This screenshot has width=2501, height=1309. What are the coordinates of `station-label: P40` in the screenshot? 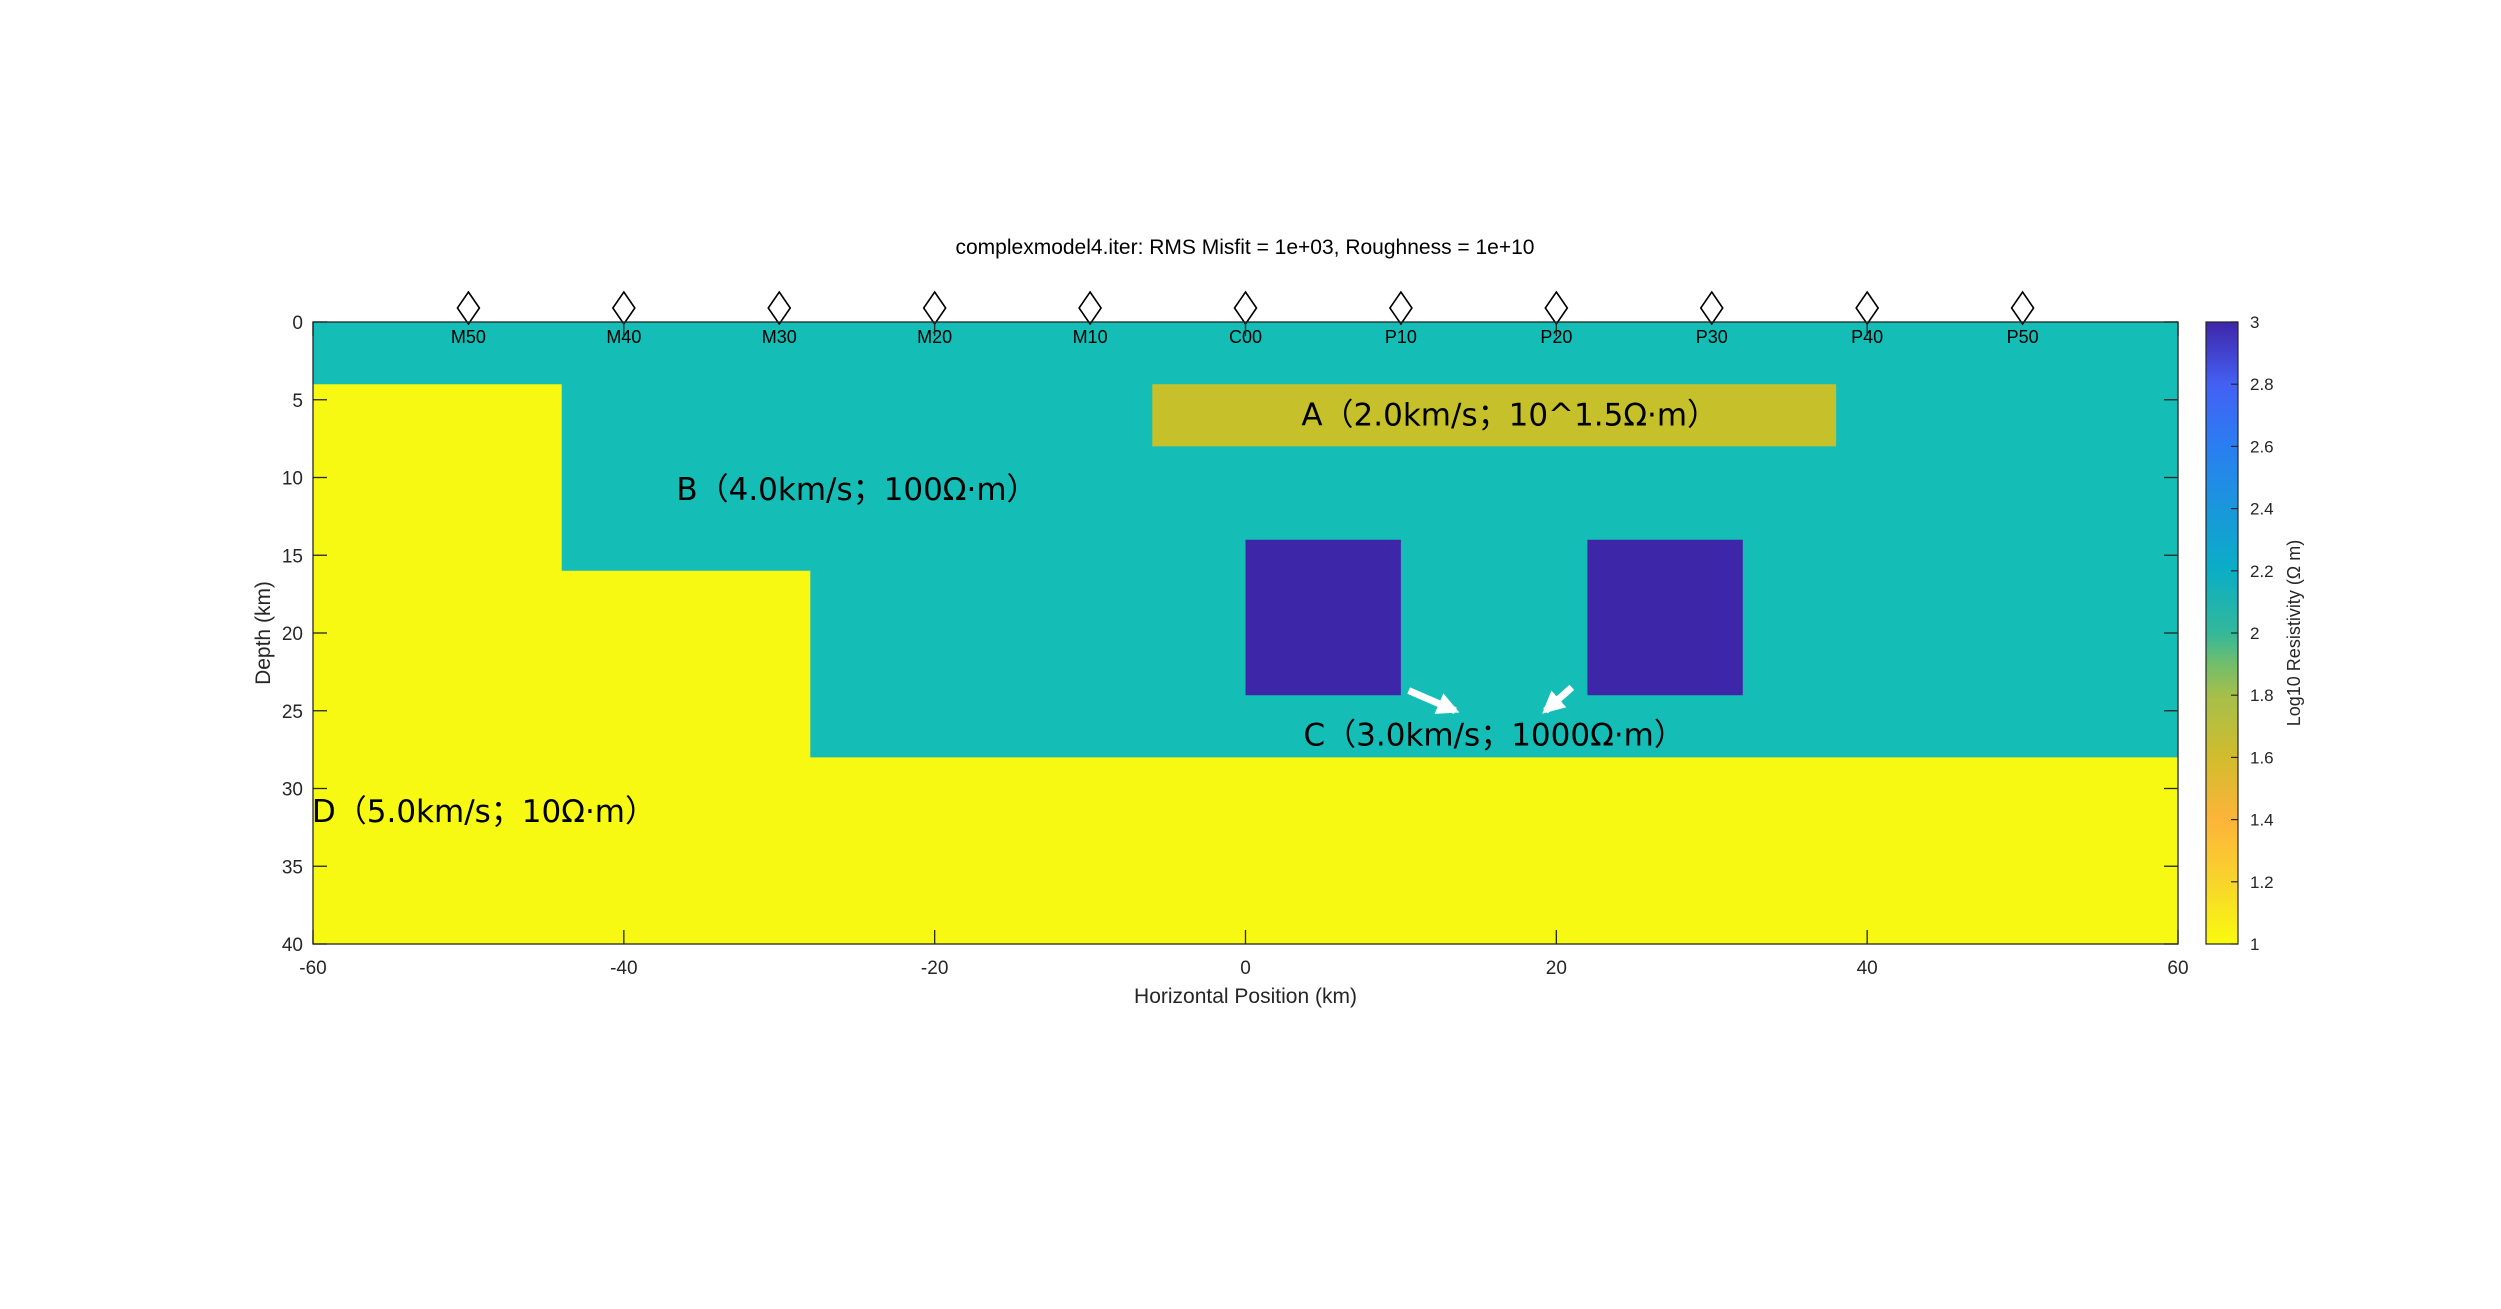 It's located at (1867, 337).